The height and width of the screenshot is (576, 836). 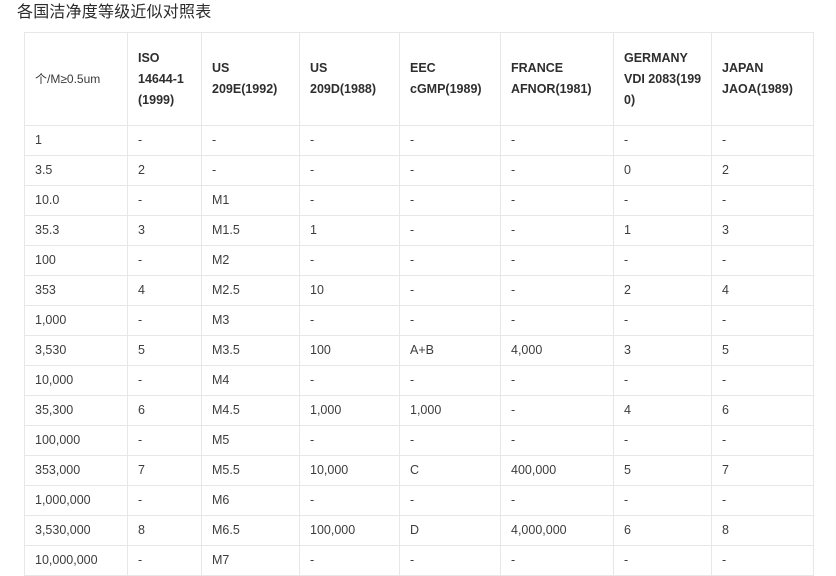 I want to click on table-row: 100- M2- - - - -, so click(x=419, y=260).